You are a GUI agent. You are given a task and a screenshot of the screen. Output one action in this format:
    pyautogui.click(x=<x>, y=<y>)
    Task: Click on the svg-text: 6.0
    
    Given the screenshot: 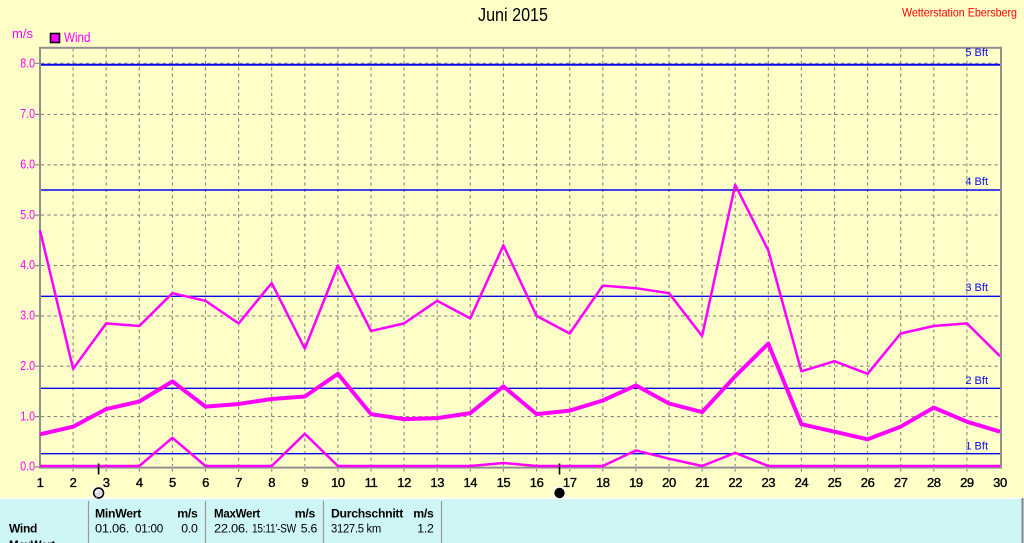 What is the action you would take?
    pyautogui.click(x=27, y=164)
    